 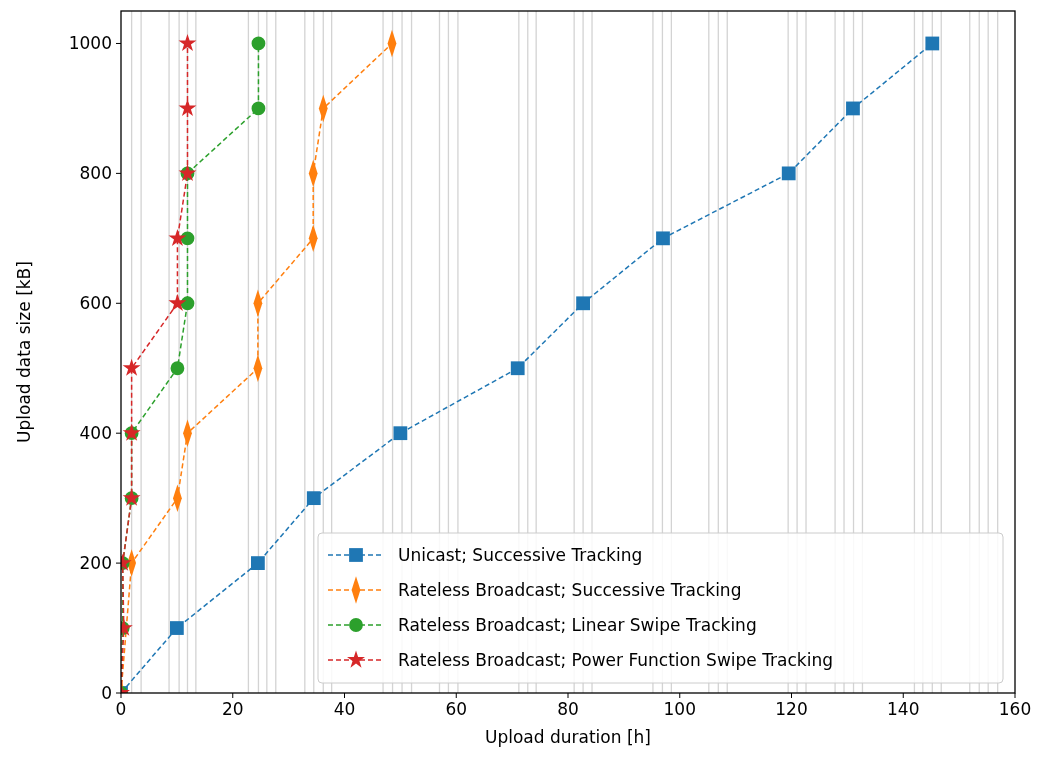 I want to click on y-axis-title: Upload data size [kB], so click(x=24, y=352).